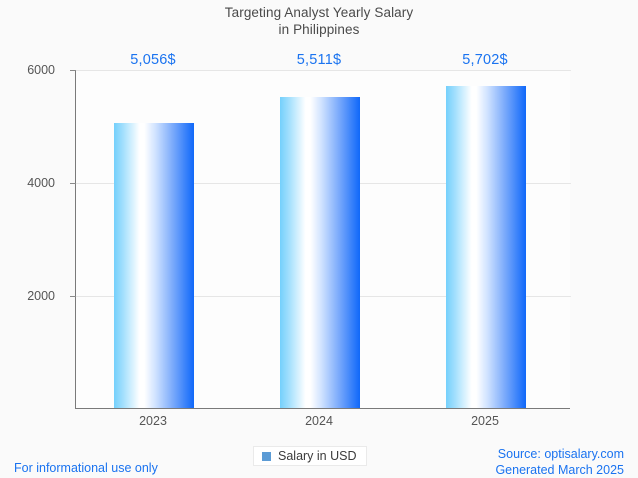  I want to click on bar-value-label-2023: 5,056$, so click(153, 60).